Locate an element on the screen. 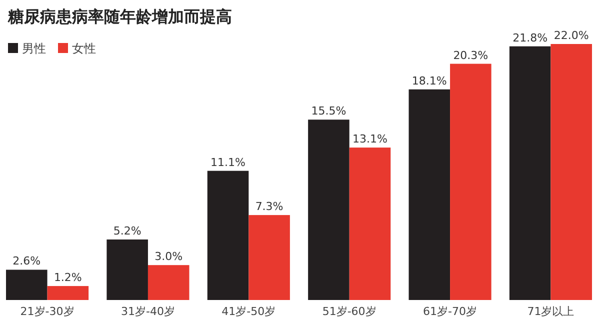 Image resolution: width=600 pixels, height=322 pixels. legend-label: 男性 is located at coordinates (34, 49).